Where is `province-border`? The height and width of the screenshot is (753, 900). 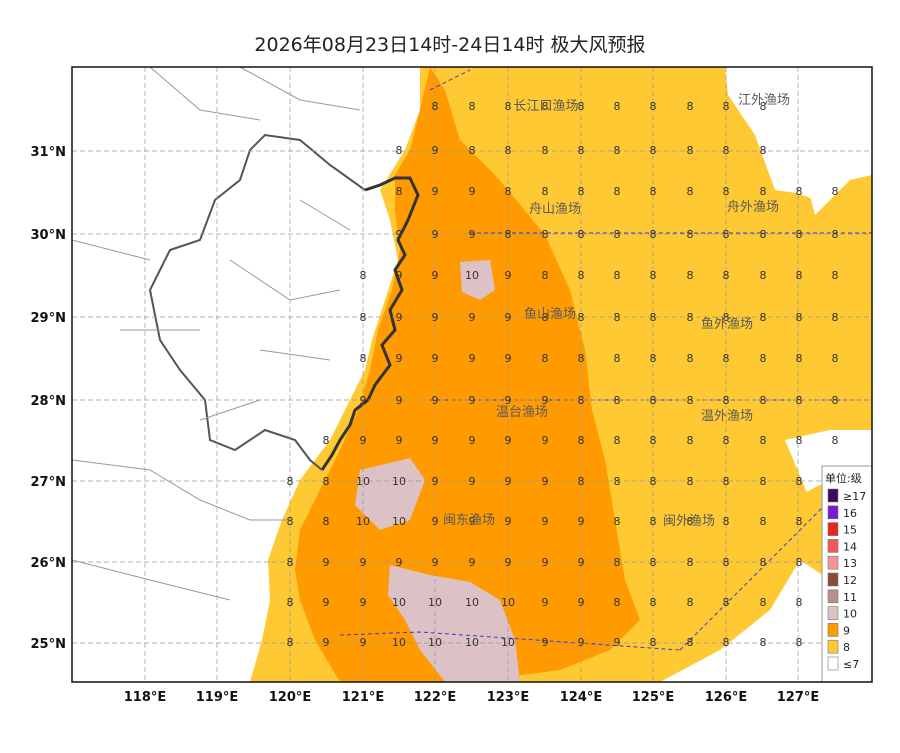
province-border is located at coordinates (257, 302).